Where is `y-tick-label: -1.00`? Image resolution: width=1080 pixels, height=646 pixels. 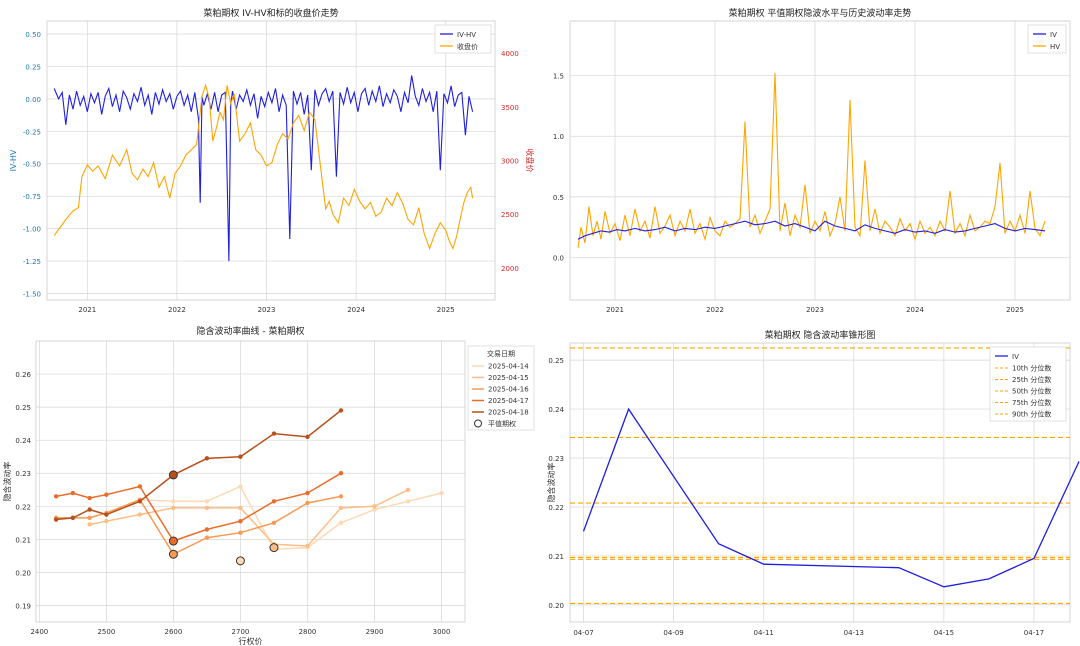 y-tick-label: -1.00 is located at coordinates (32, 230).